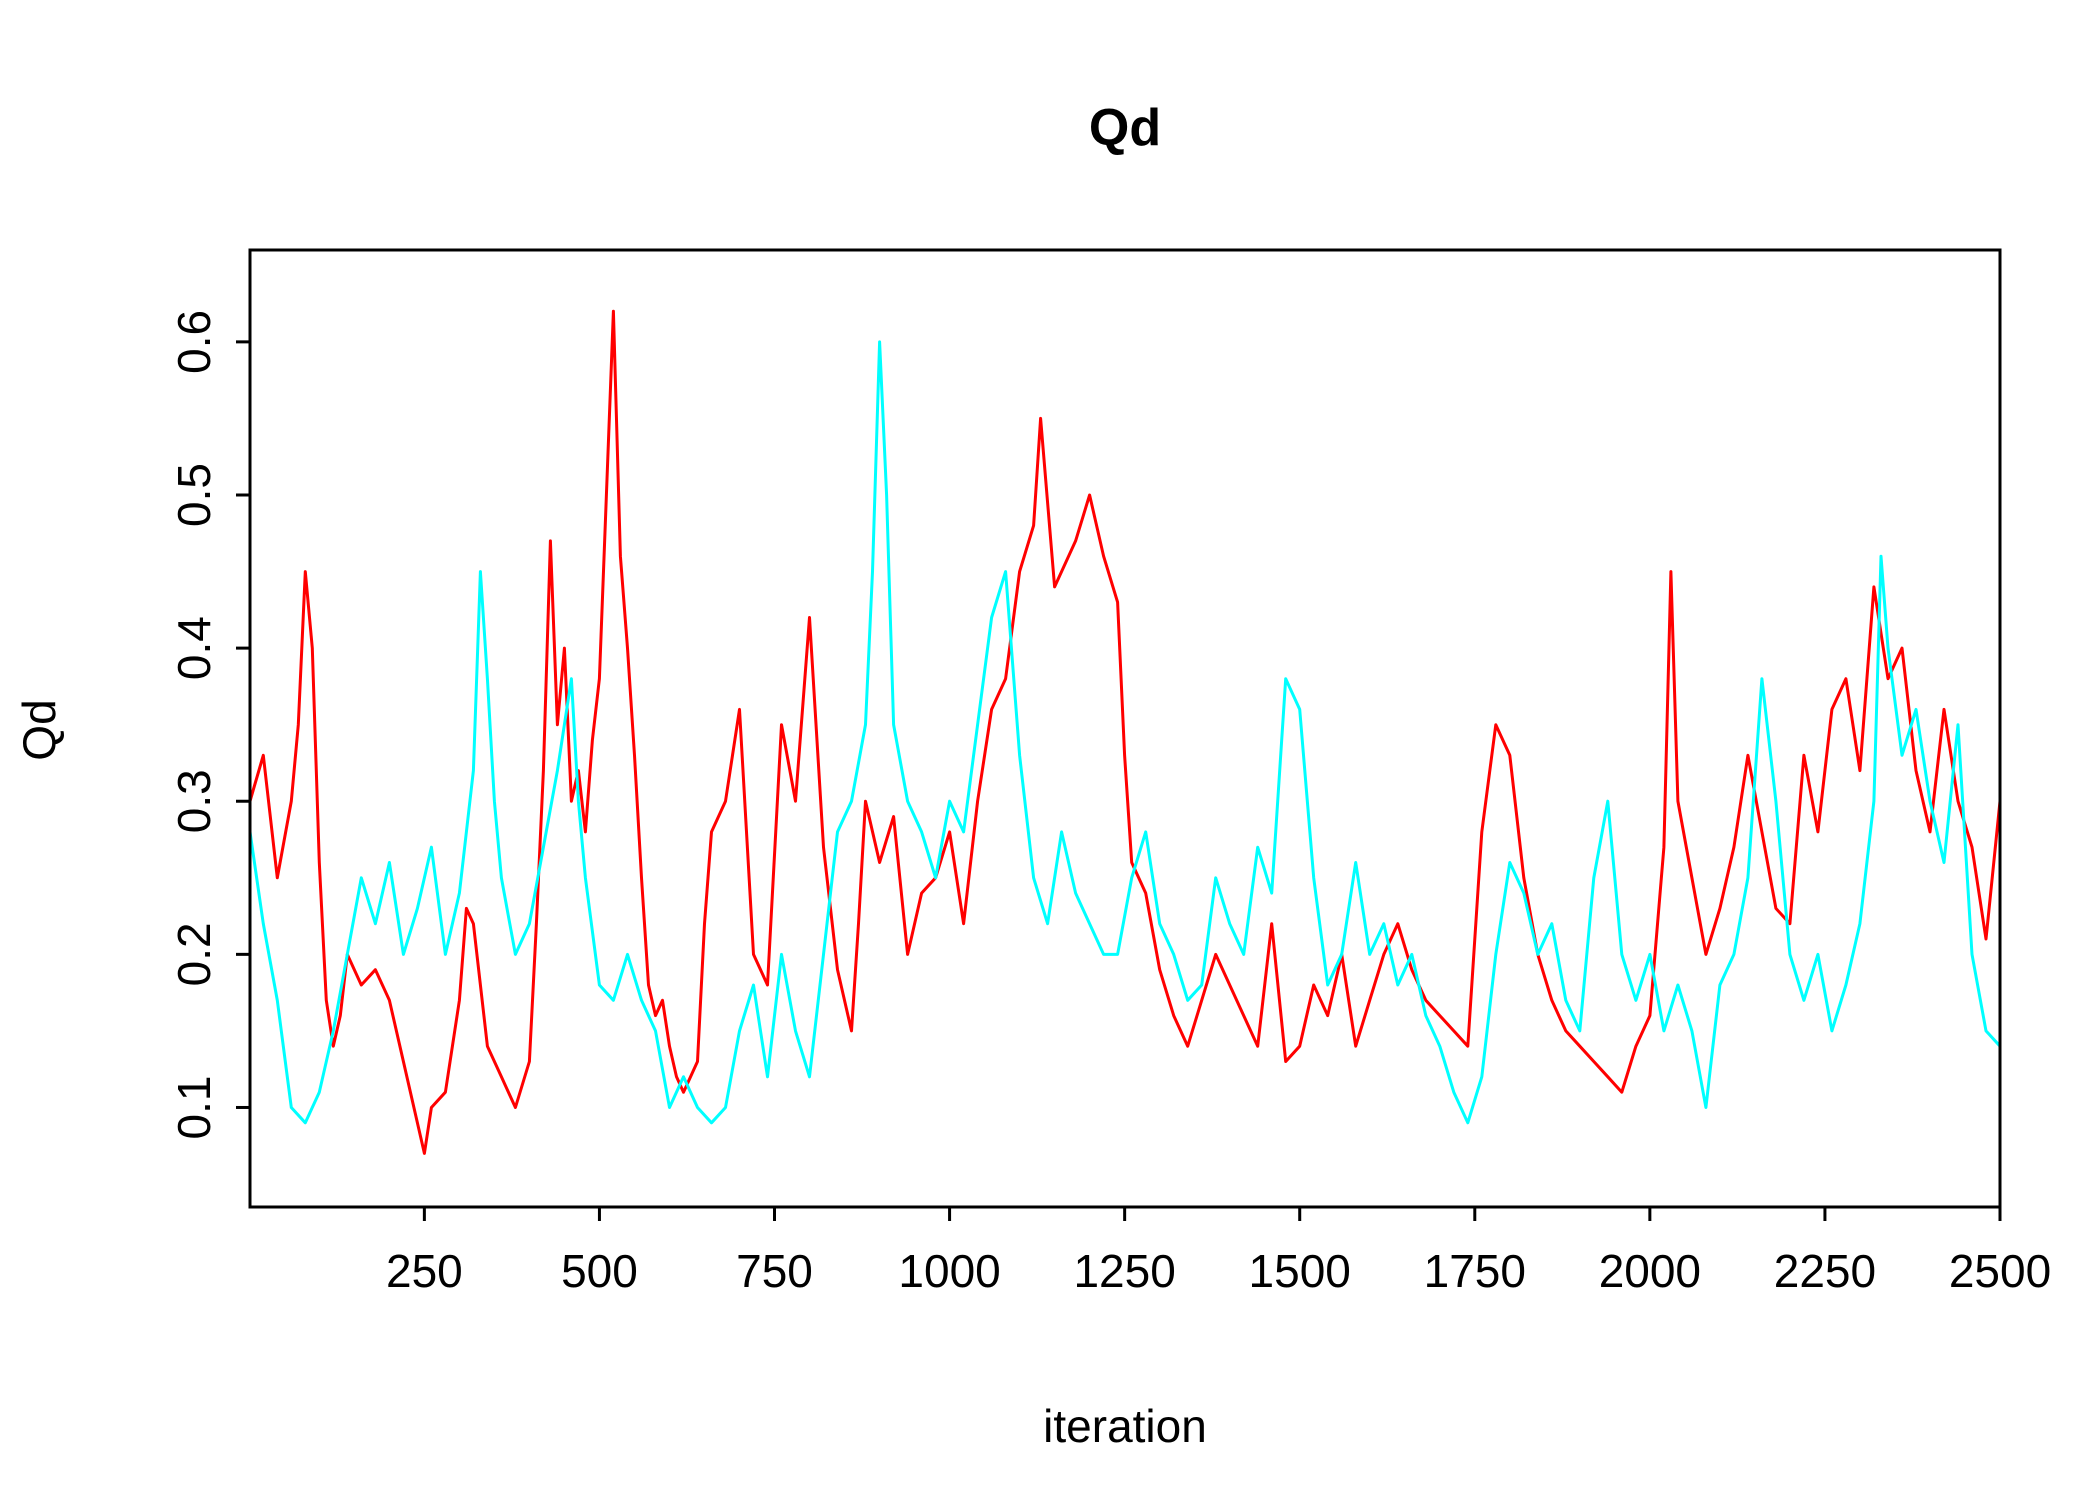 The image size is (2100, 1500). I want to click on chart-title: Qd, so click(1125, 128).